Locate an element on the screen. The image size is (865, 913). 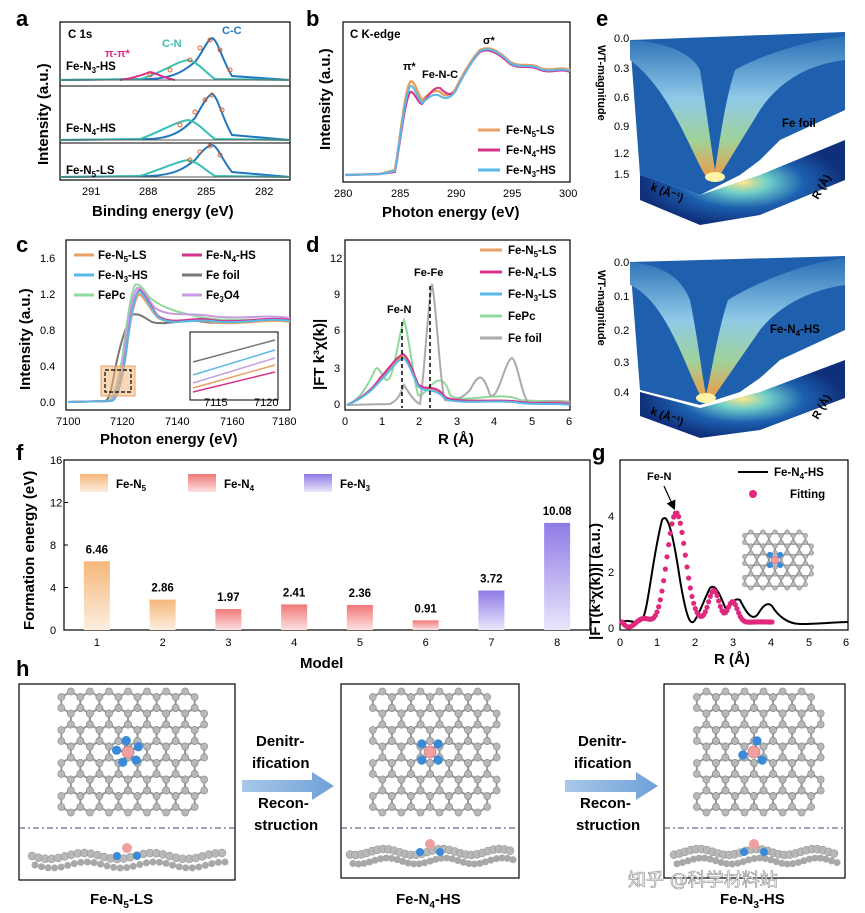
panel-h-model-n4: Fe-N4-HS is located at coordinates (428, 901).